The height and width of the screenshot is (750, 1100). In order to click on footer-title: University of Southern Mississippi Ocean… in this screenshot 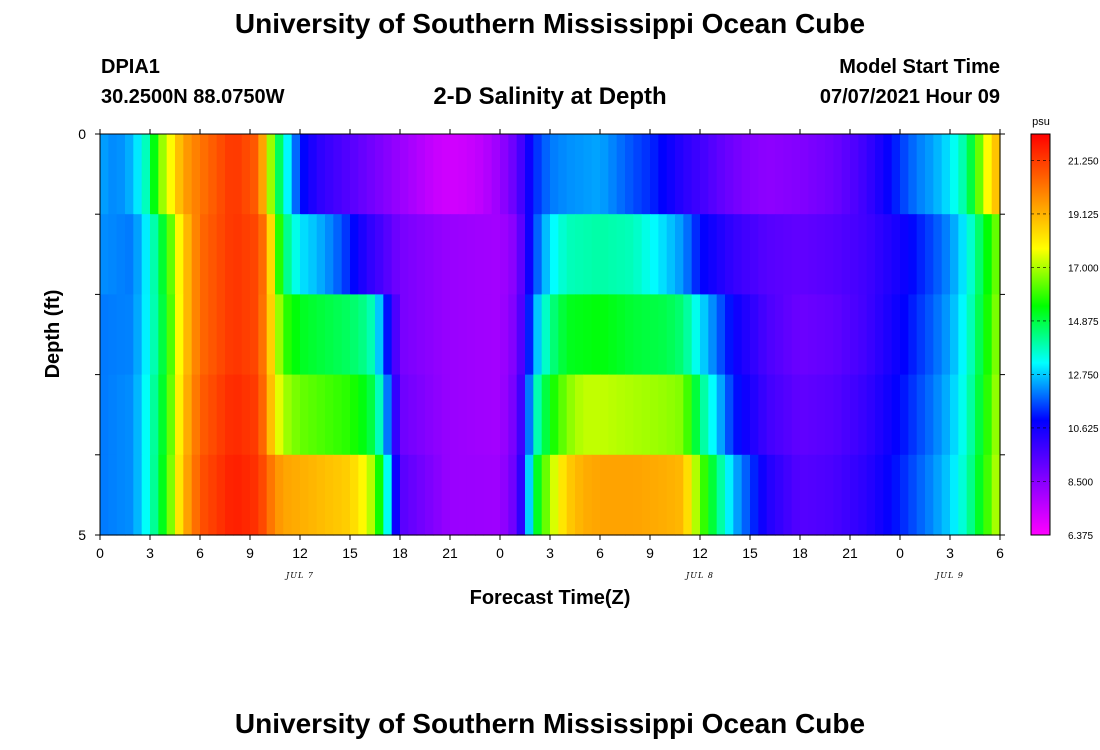, I will do `click(550, 723)`.